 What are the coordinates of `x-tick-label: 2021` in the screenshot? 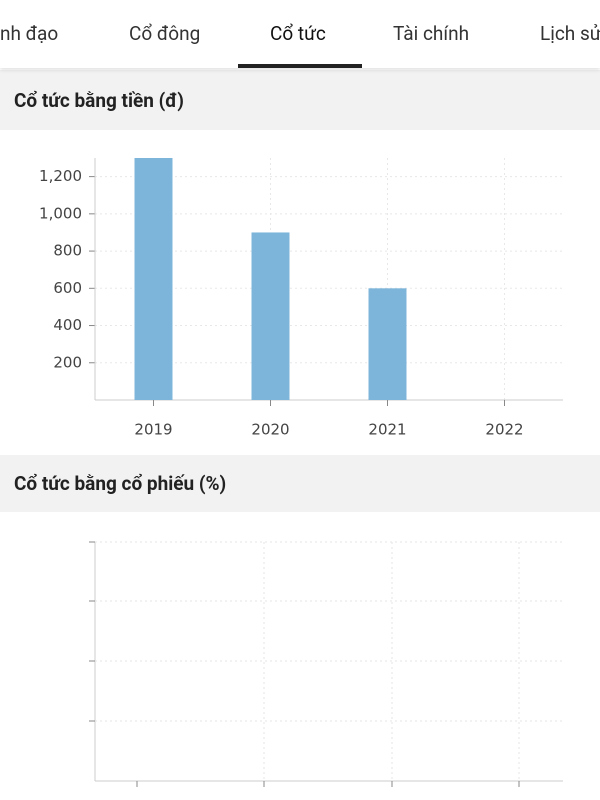 It's located at (387, 430).